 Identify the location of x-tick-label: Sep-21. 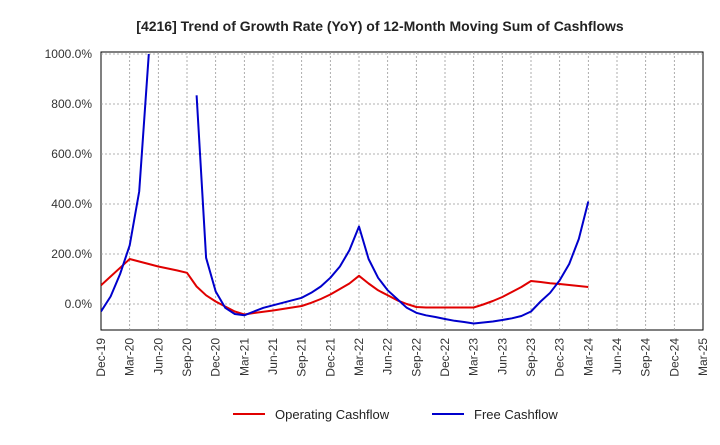
(302, 357).